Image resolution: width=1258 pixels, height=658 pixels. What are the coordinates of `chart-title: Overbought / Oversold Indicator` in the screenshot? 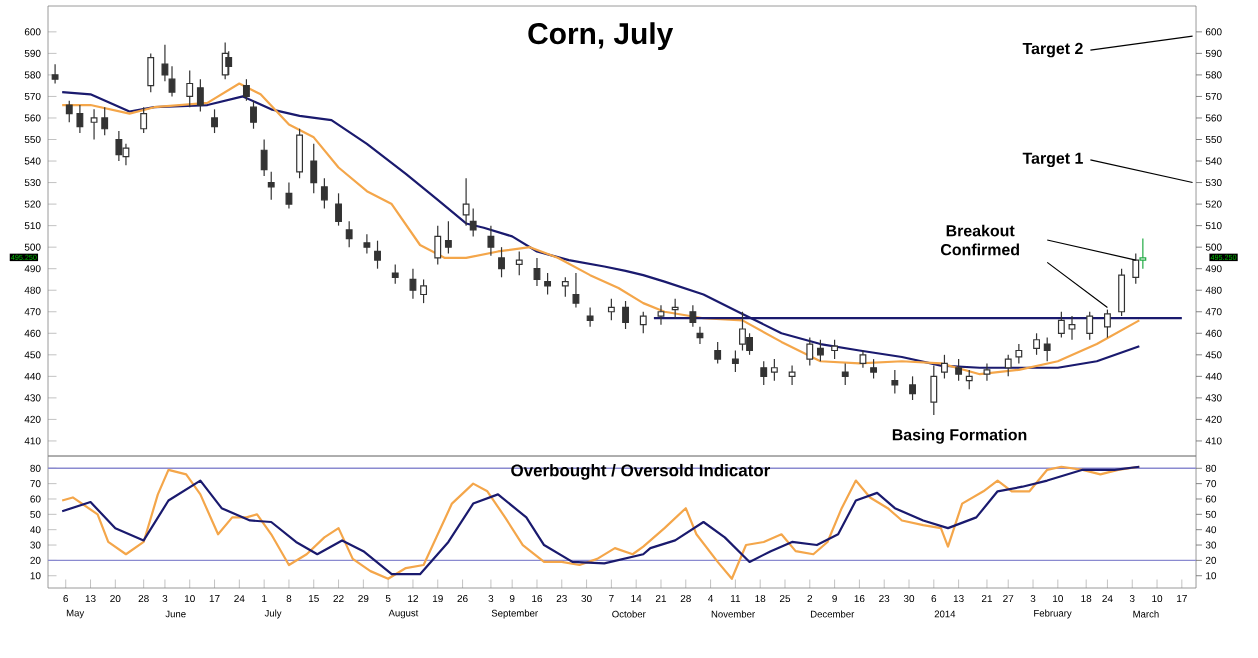 It's located at (641, 471).